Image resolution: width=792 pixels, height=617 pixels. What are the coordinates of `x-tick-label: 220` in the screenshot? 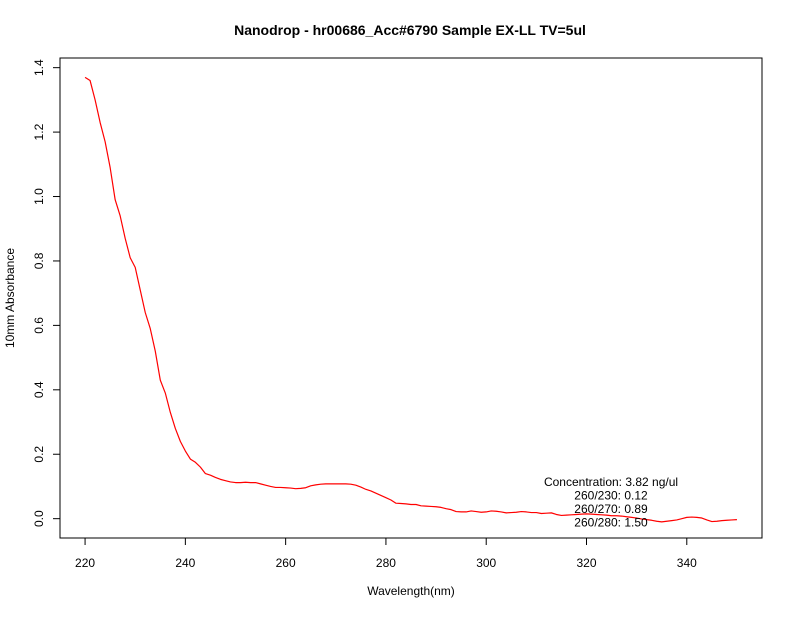 It's located at (85, 563).